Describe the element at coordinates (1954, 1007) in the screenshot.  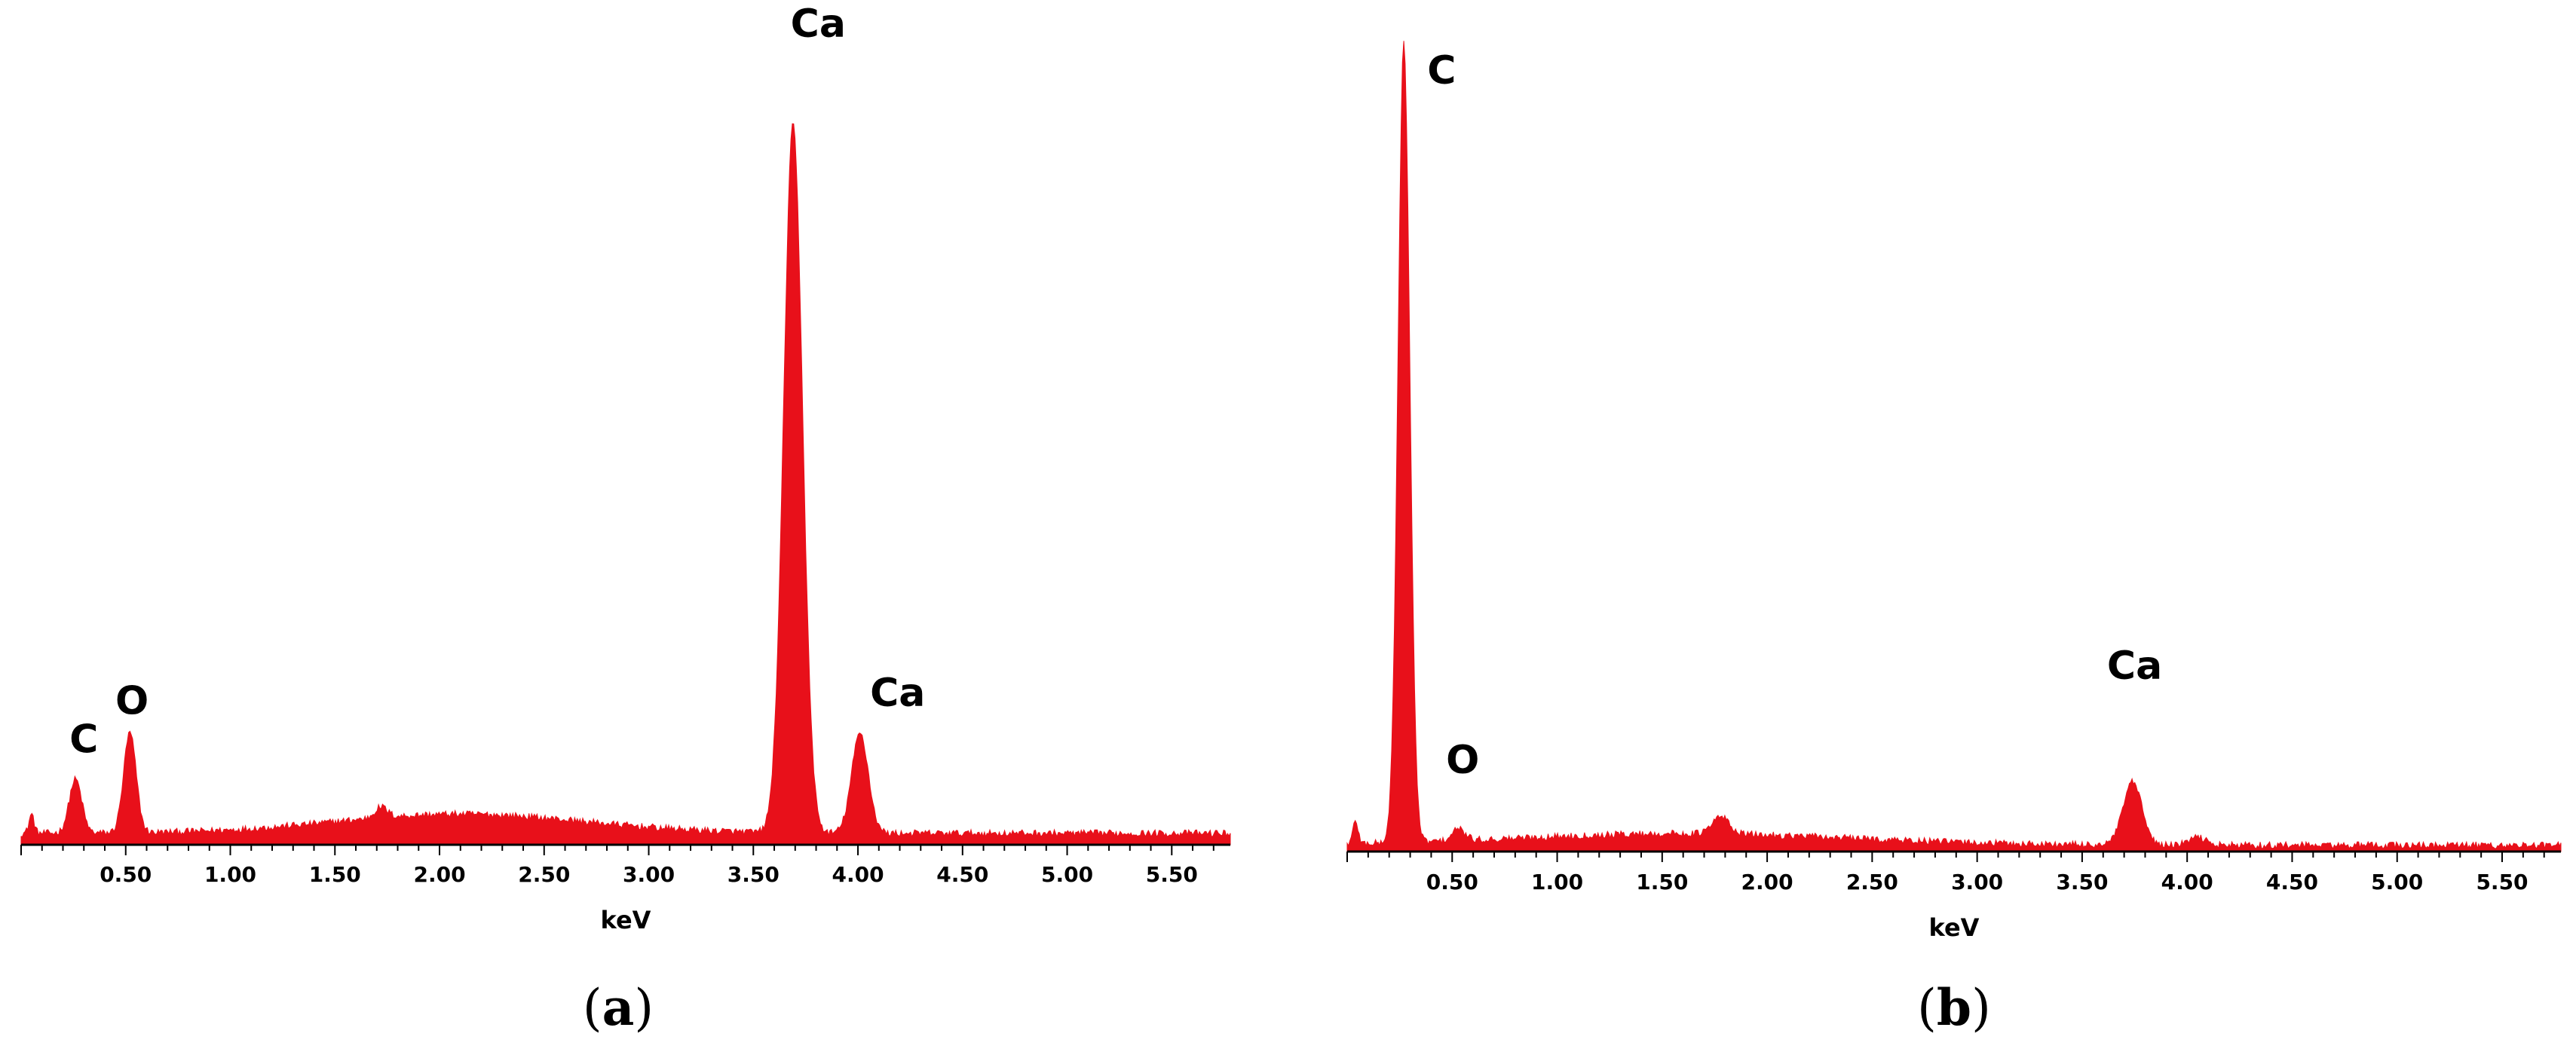
I see `panel-caption-b: (b)` at that location.